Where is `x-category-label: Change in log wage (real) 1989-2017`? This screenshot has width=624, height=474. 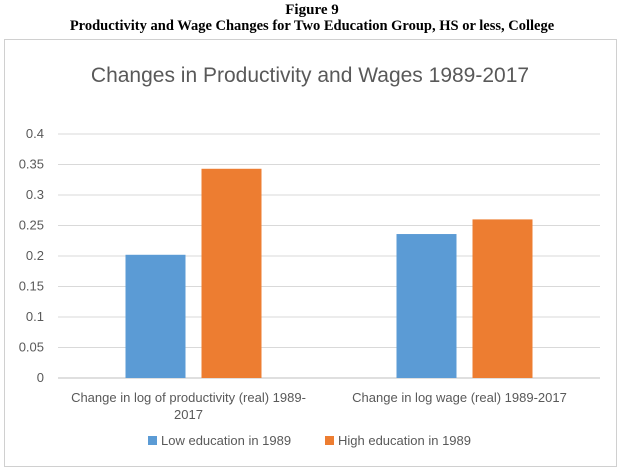
x-category-label: Change in log wage (real) 1989-2017 is located at coordinates (459, 397).